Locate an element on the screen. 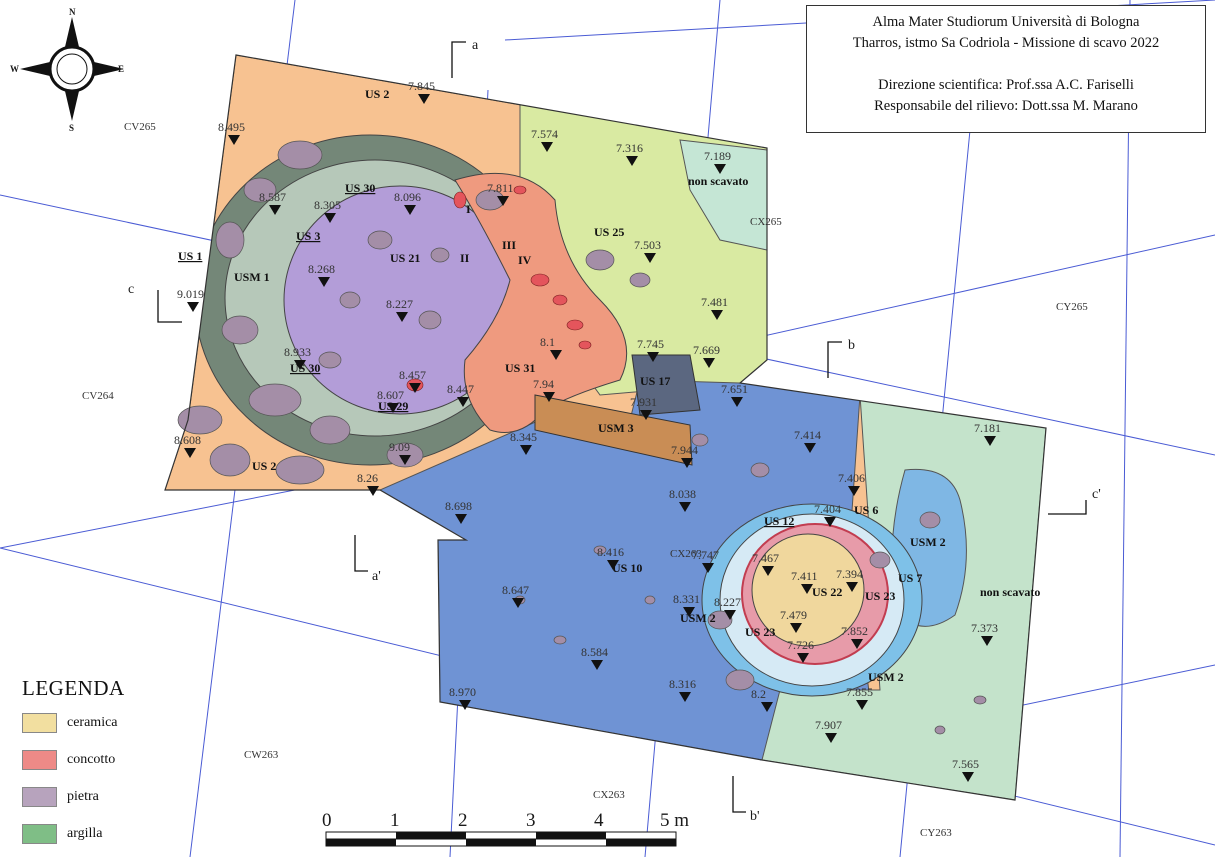 The width and height of the screenshot is (1215, 861). elevation-label: 8.584 is located at coordinates (594, 652).